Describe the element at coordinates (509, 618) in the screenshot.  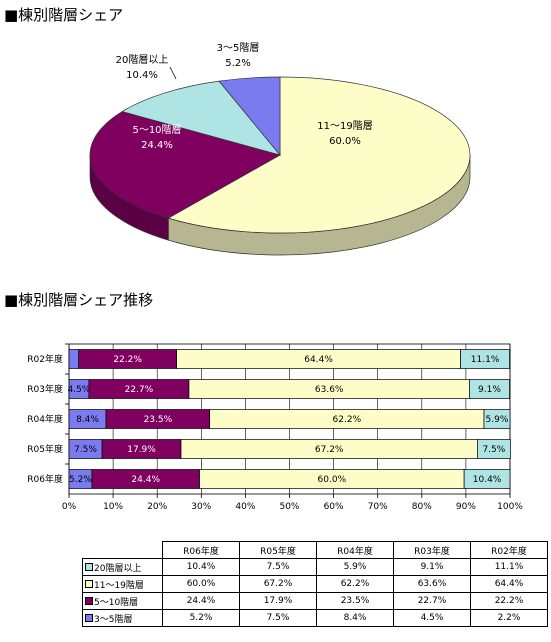
I see `table-cell: 2.2%` at that location.